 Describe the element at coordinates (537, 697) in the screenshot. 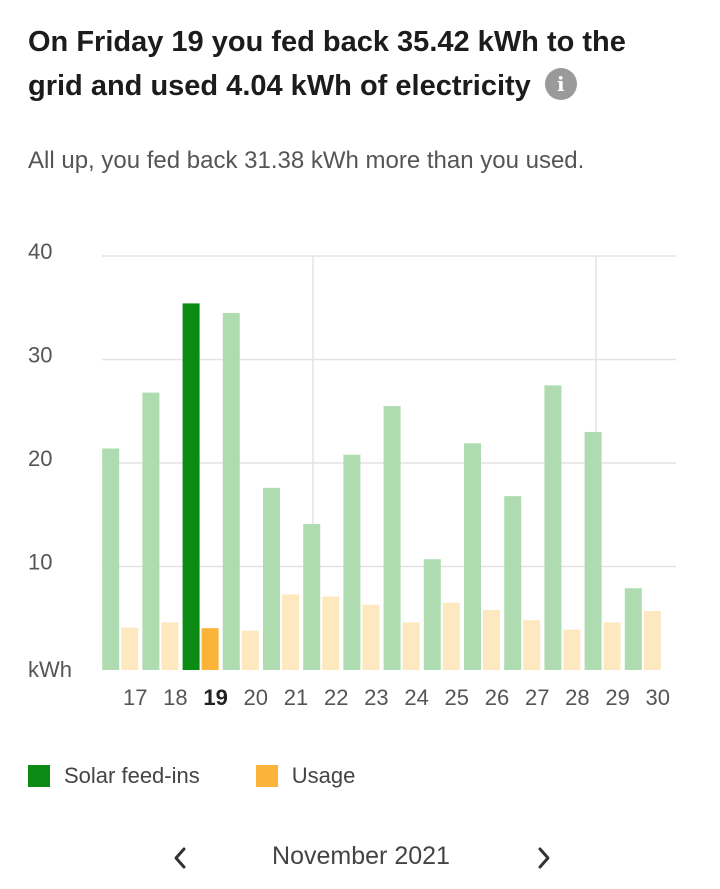

I see `x-tick-label-27: 27` at that location.